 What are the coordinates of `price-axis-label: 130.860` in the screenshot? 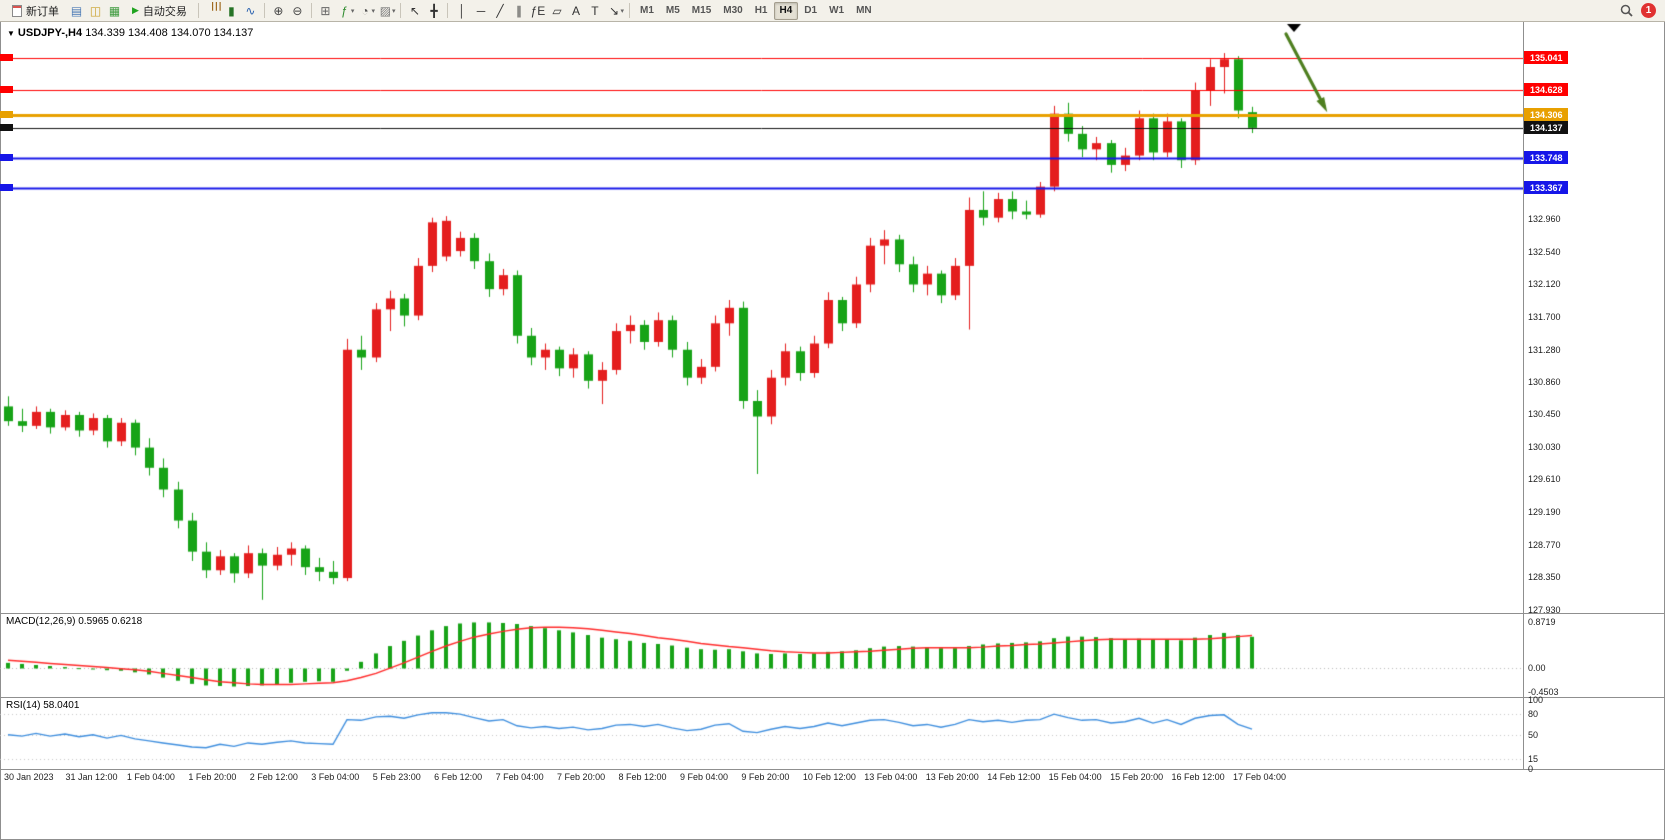 It's located at (1544, 382).